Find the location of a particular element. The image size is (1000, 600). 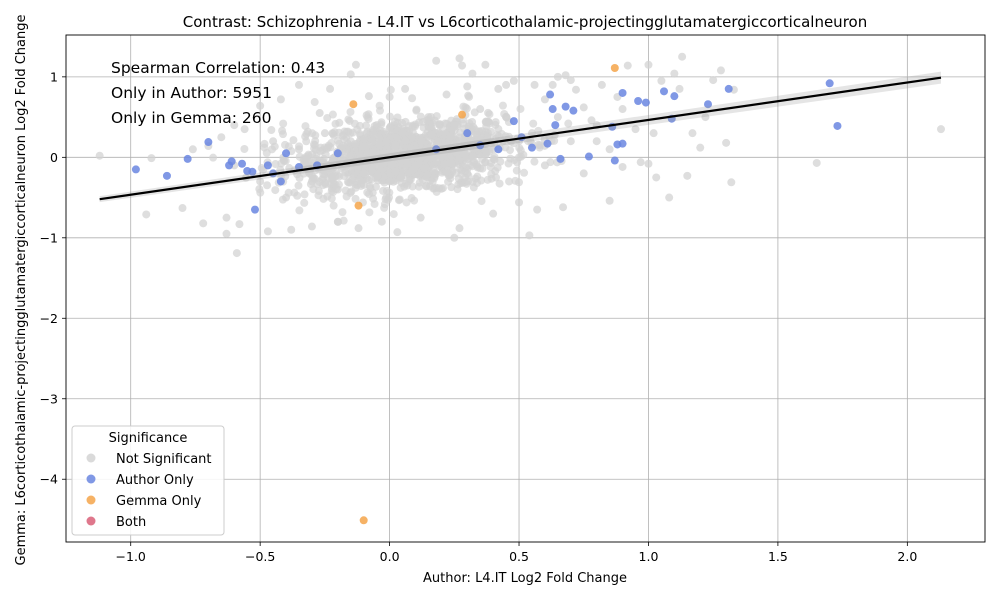

legend-marker is located at coordinates (91, 479).